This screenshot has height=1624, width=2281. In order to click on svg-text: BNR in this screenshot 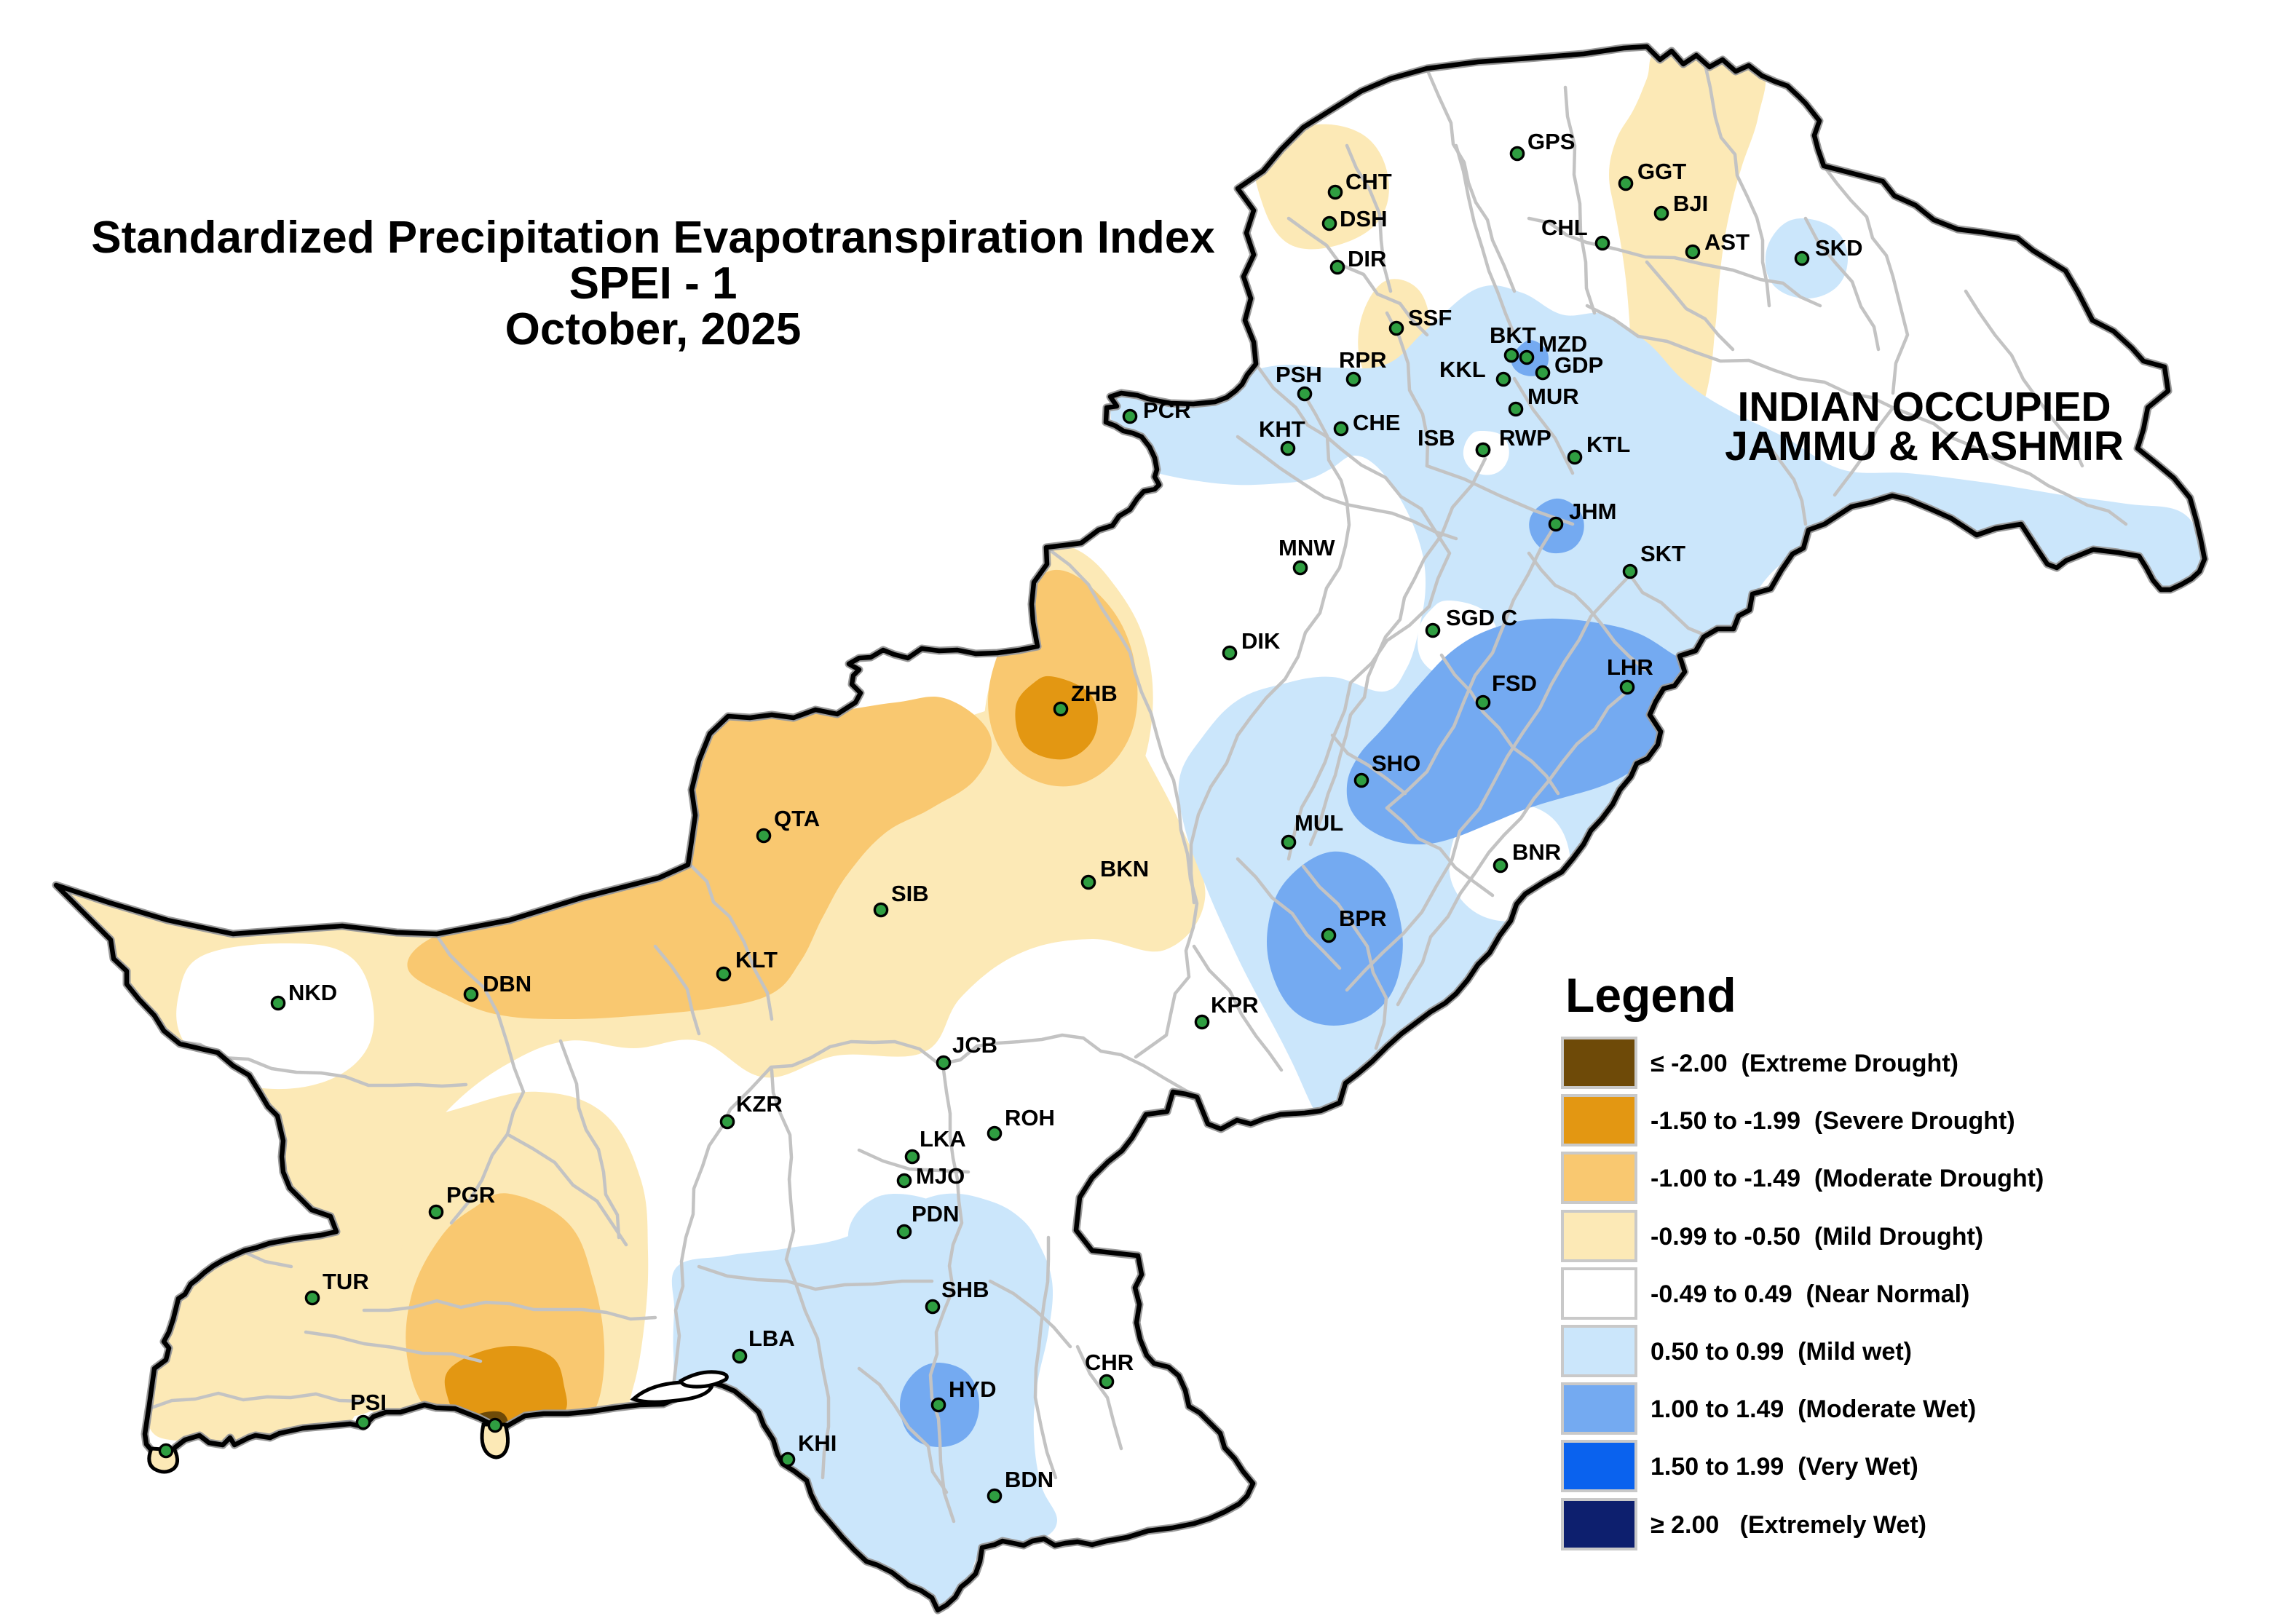, I will do `click(1536, 852)`.